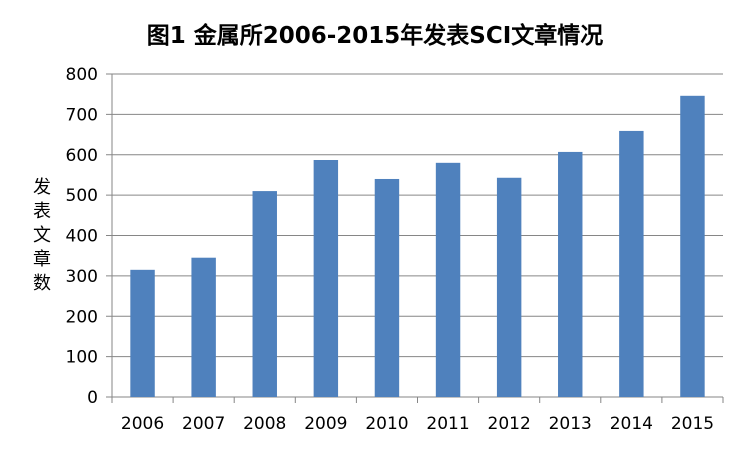 This screenshot has height=450, width=750. Describe the element at coordinates (325, 424) in the screenshot. I see `x-tick-label: 2009` at that location.